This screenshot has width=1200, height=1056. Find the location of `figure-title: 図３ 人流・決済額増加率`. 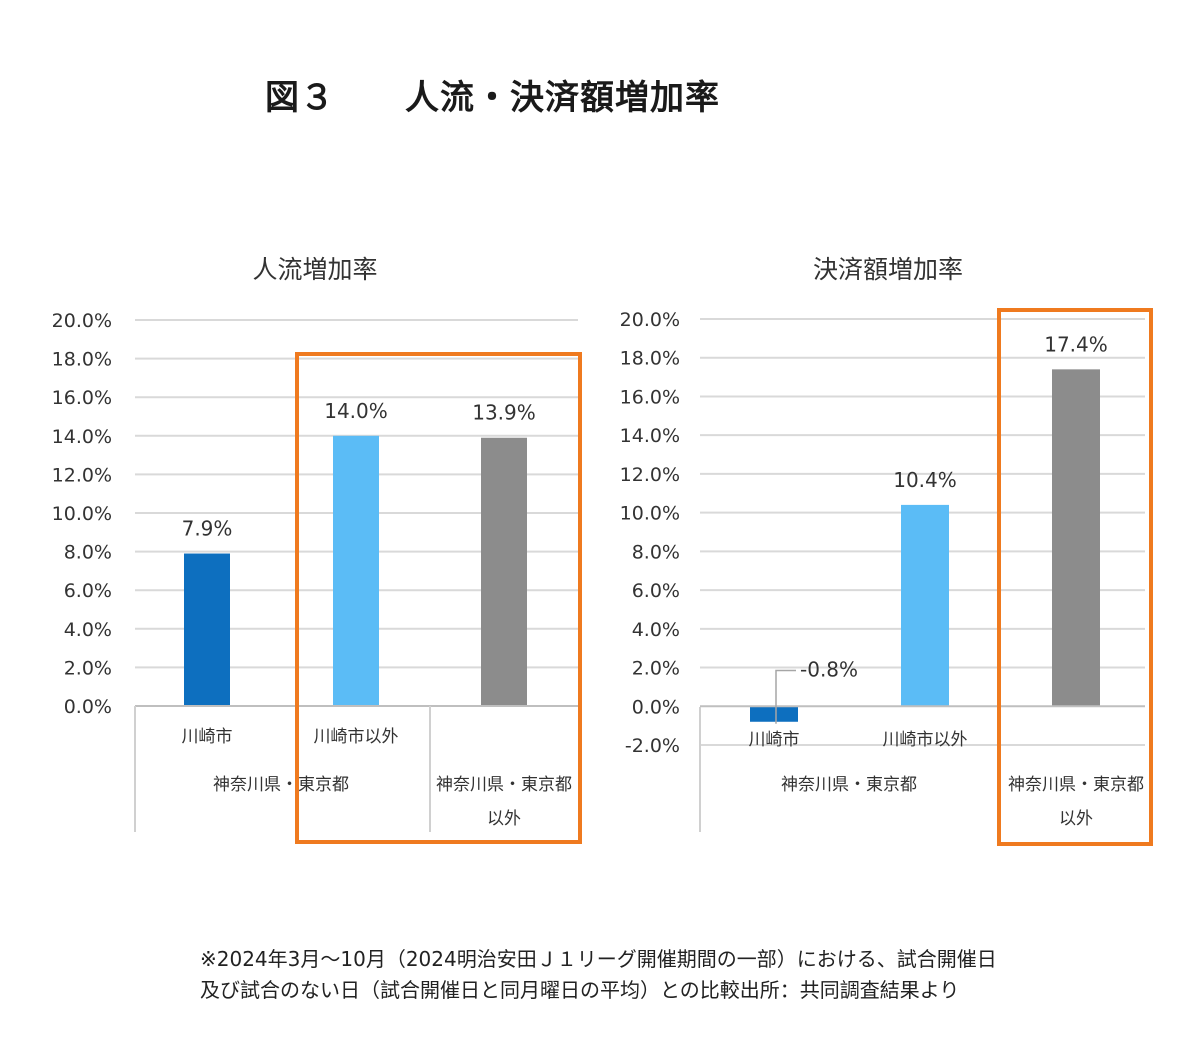

figure-title: 図３ 人流・決済額増加率 is located at coordinates (492, 98).